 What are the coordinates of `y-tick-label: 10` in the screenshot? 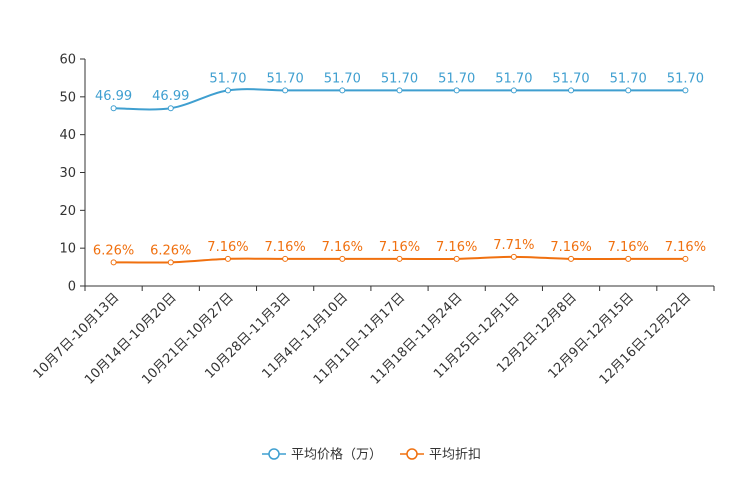 It's located at (67, 249).